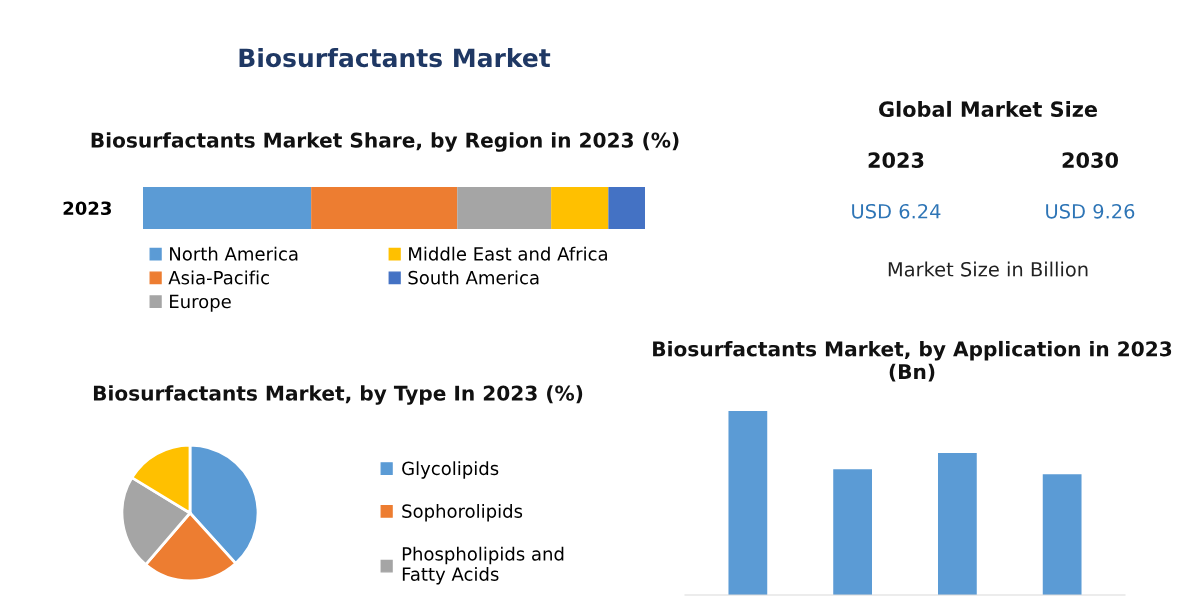 The width and height of the screenshot is (1200, 600). I want to click on legend-label: Asia-Pacific, so click(218, 277).